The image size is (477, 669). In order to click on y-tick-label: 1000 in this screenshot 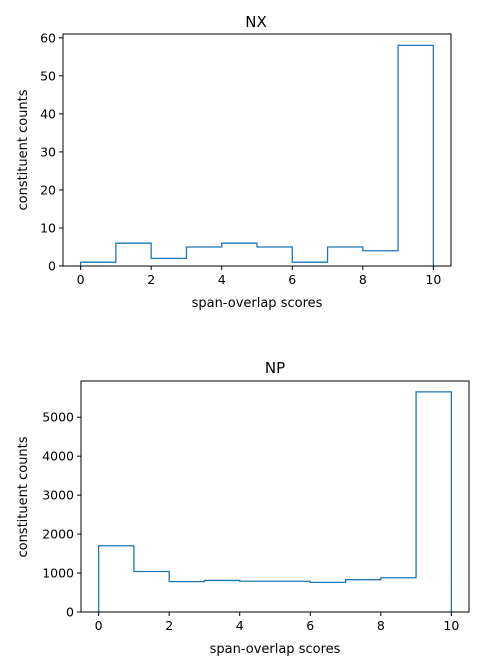, I will do `click(58, 573)`.